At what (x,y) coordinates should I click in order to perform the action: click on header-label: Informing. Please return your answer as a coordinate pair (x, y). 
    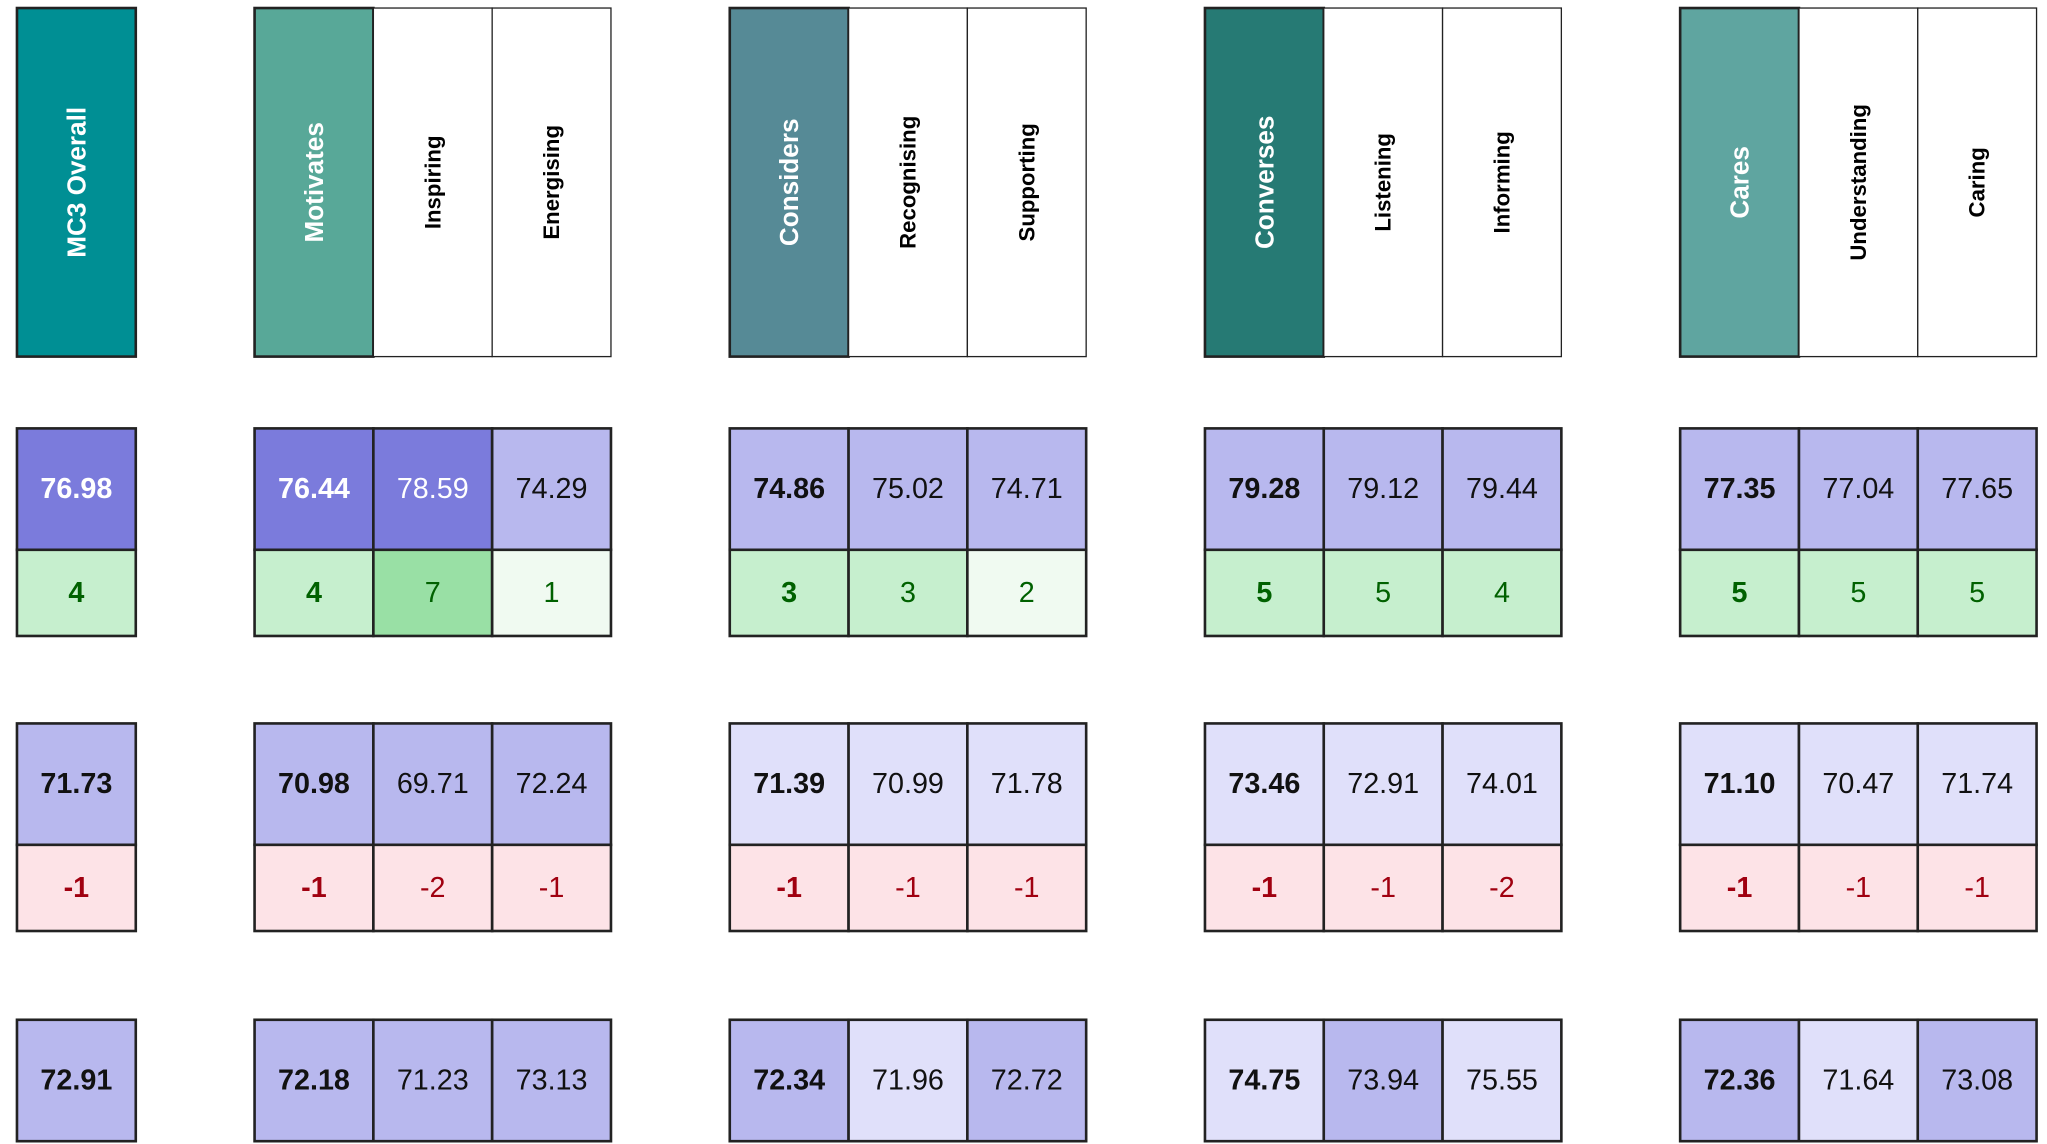
    Looking at the image, I should click on (1501, 182).